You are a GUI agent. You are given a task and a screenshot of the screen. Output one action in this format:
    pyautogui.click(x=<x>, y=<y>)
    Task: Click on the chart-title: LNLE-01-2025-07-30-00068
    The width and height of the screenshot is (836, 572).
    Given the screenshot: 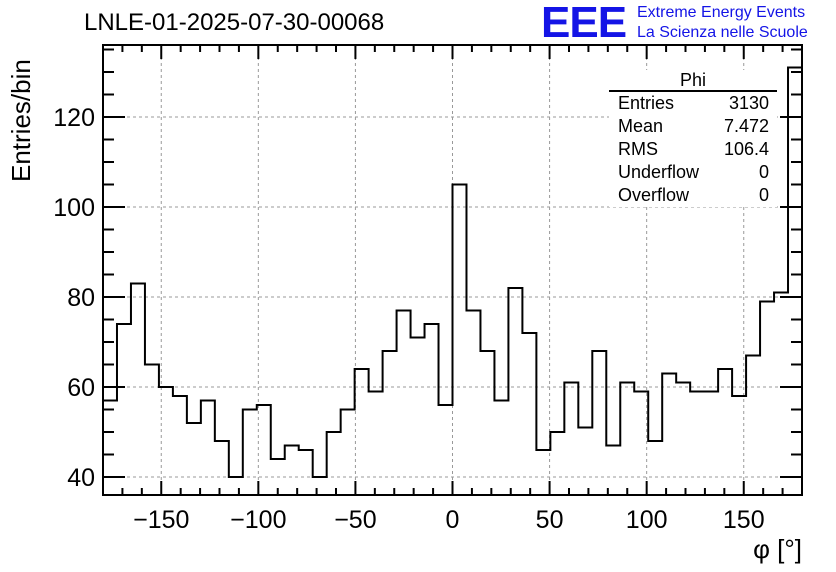 What is the action you would take?
    pyautogui.click(x=234, y=22)
    